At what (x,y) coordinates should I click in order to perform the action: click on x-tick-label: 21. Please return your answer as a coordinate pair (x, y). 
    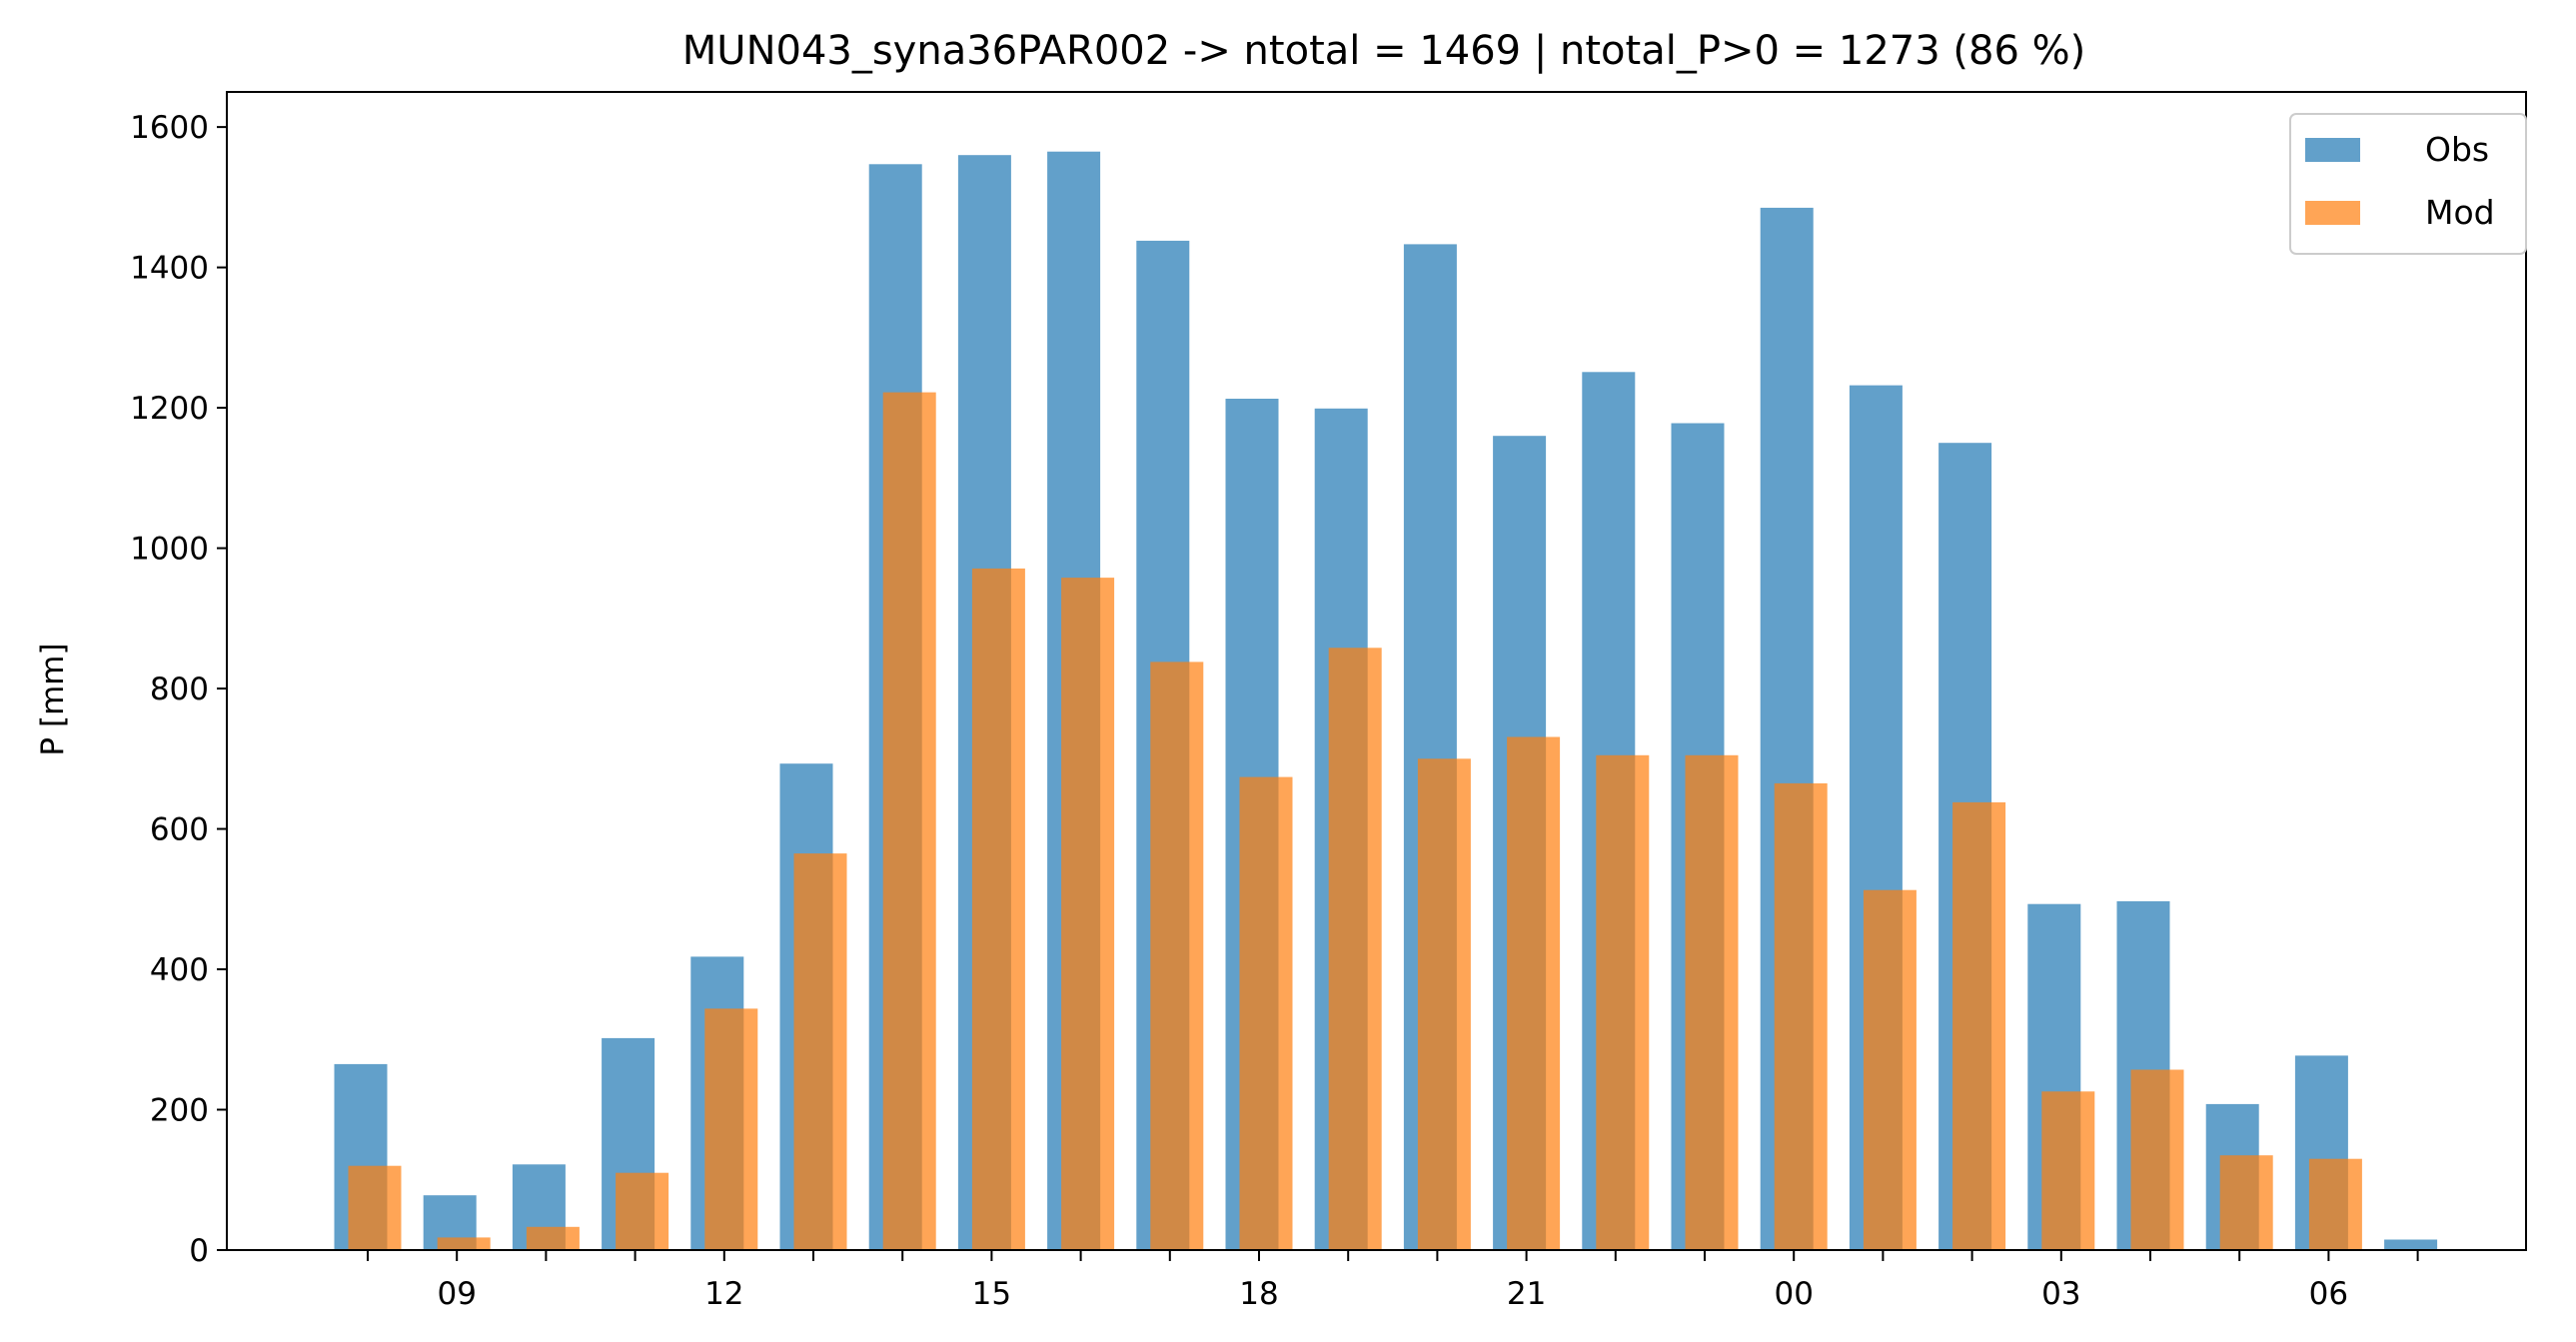
    Looking at the image, I should click on (1526, 1294).